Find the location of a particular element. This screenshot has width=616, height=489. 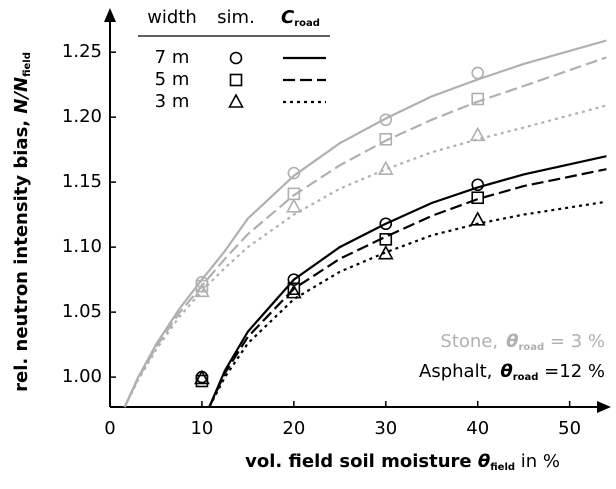

x-label-symbol: θ is located at coordinates (484, 461).